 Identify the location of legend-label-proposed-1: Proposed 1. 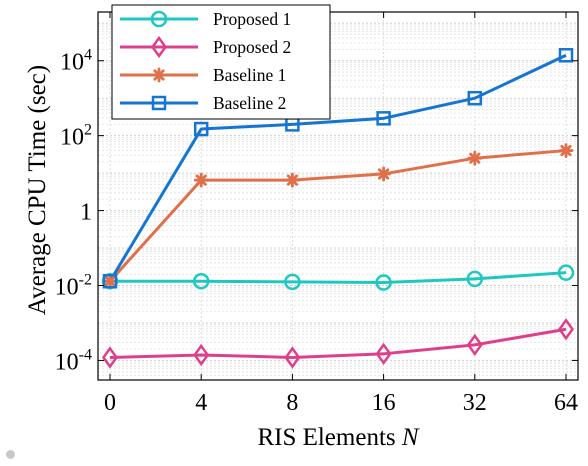
(252, 19).